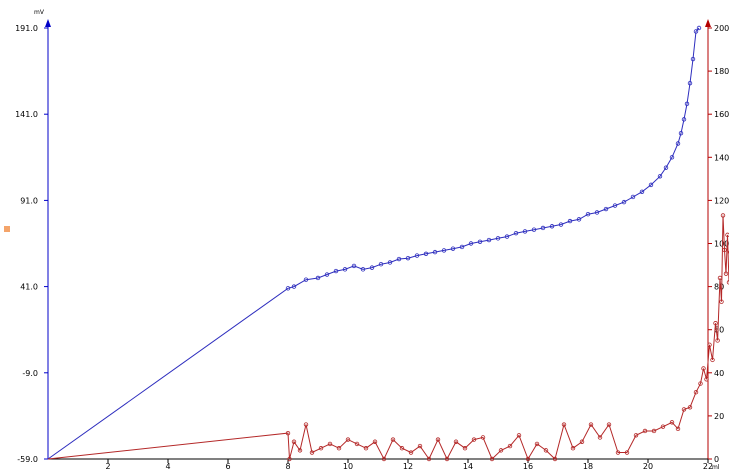 The height and width of the screenshot is (474, 729). Describe the element at coordinates (721, 200) in the screenshot. I see `y-right-tick-label: 120` at that location.